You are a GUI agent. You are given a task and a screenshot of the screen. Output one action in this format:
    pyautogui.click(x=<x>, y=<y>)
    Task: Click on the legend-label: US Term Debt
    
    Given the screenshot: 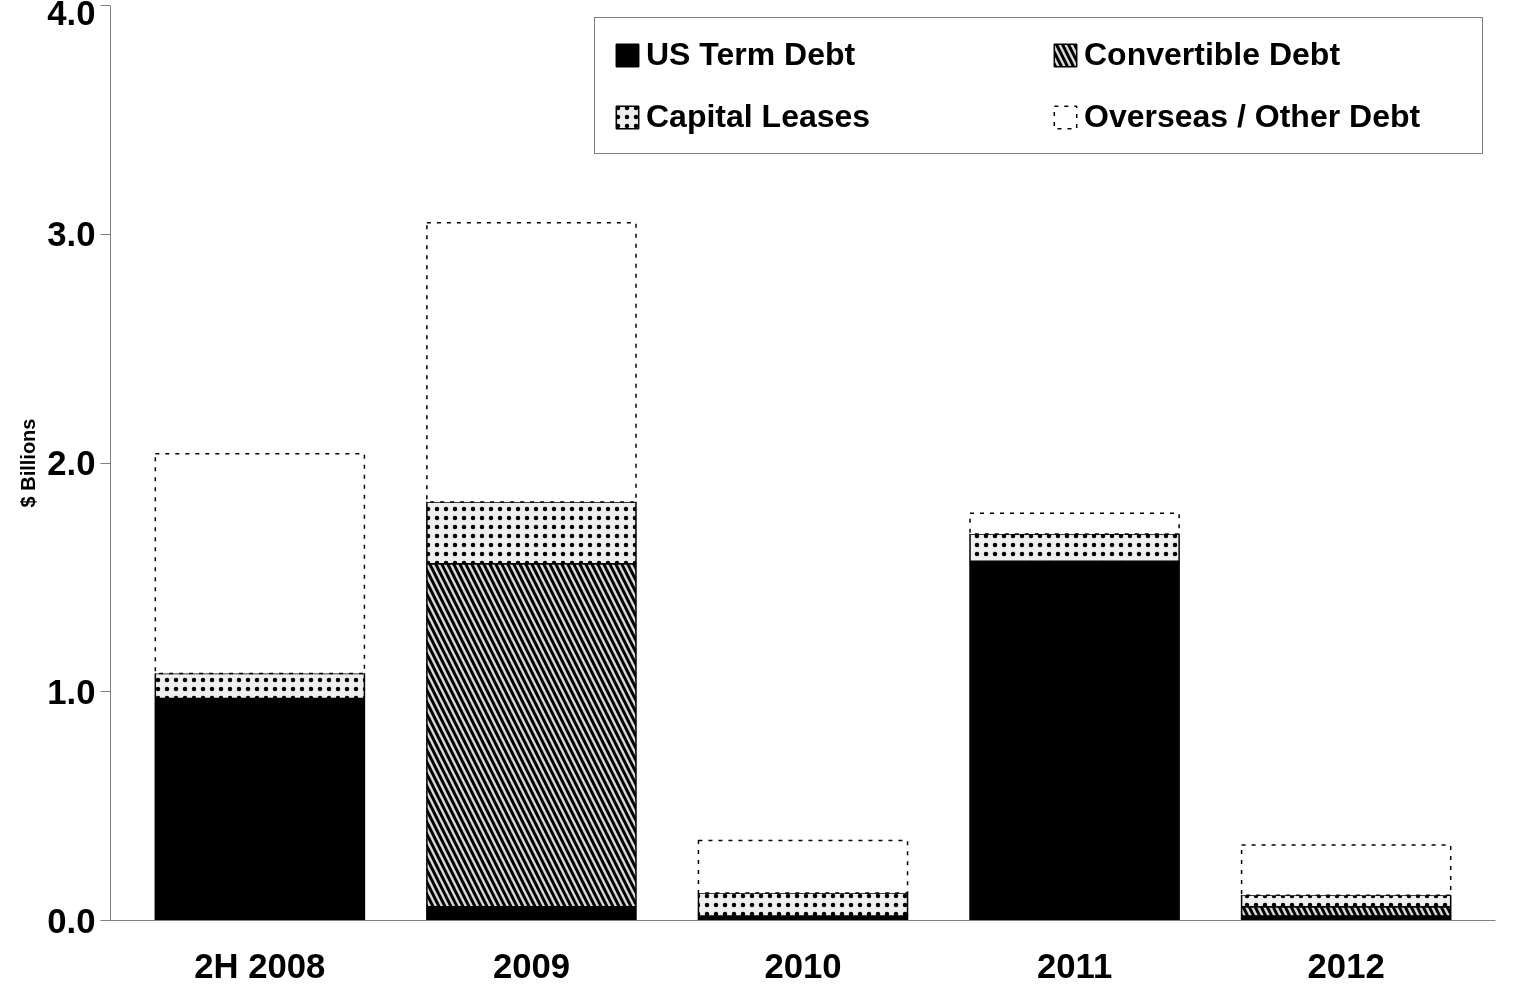 What is the action you would take?
    pyautogui.click(x=751, y=54)
    